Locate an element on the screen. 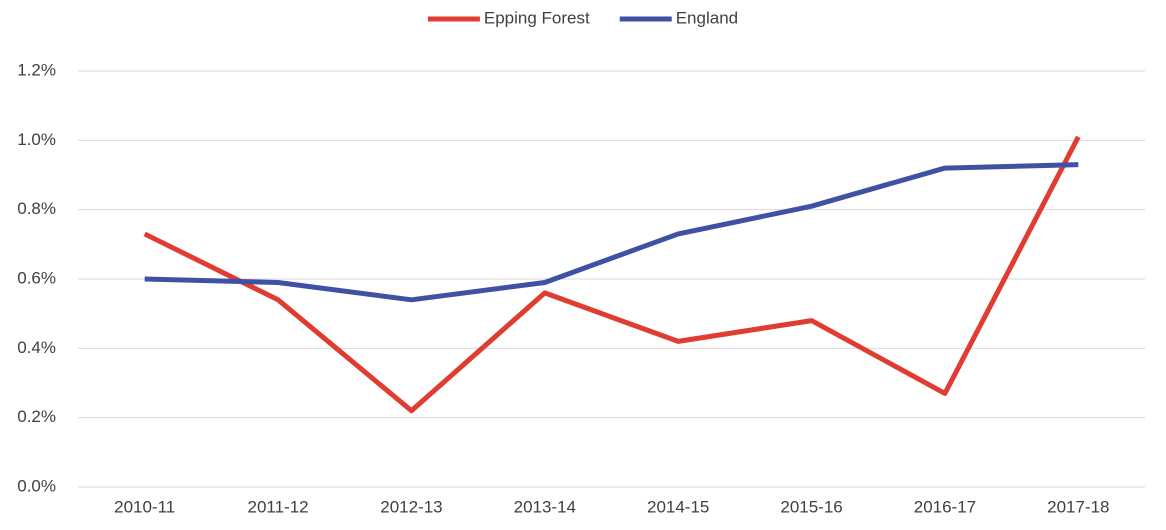  x-tick-label: 2011-12 is located at coordinates (277, 506).